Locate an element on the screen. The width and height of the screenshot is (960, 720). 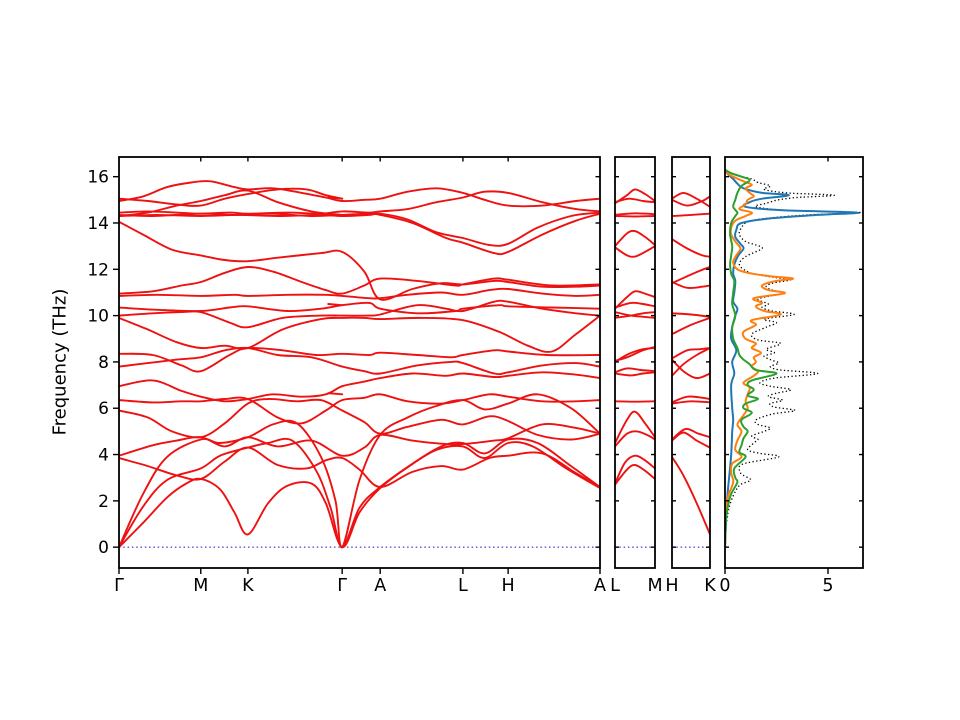
y-tick-label: 12 is located at coordinates (98, 270).